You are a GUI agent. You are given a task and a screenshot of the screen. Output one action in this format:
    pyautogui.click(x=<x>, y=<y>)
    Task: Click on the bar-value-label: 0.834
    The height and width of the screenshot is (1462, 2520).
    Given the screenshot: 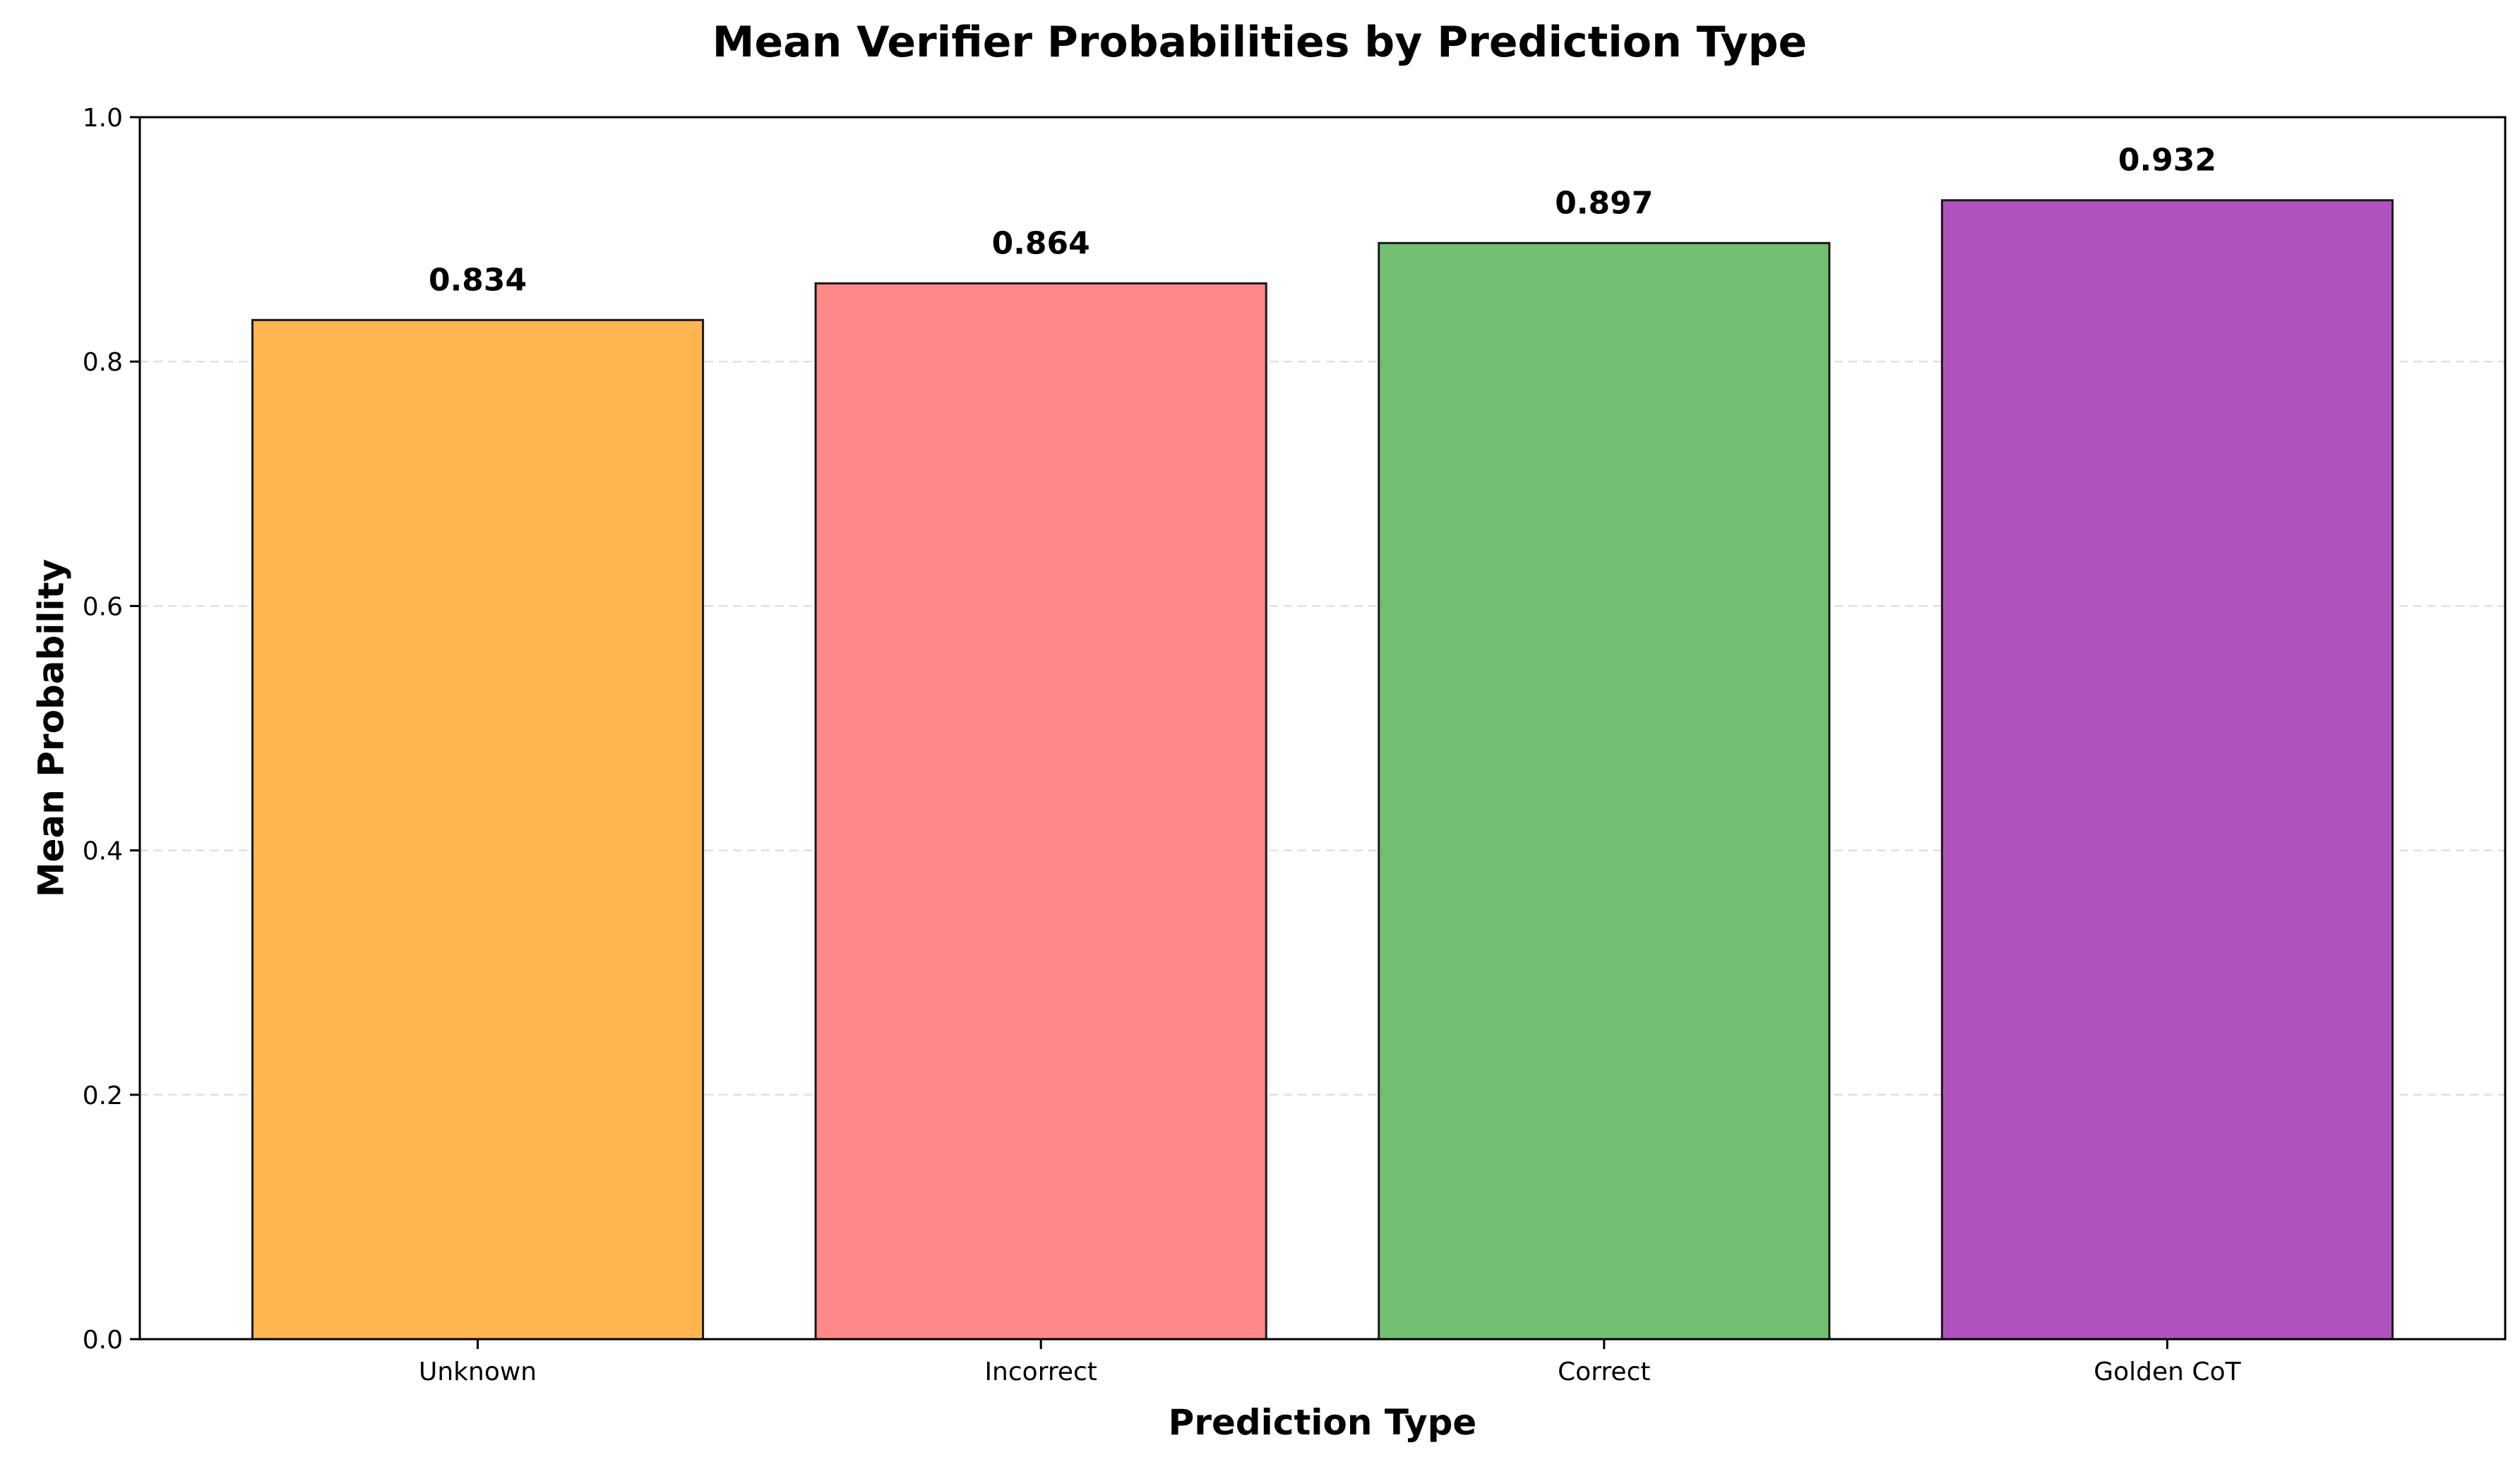 What is the action you would take?
    pyautogui.click(x=478, y=280)
    